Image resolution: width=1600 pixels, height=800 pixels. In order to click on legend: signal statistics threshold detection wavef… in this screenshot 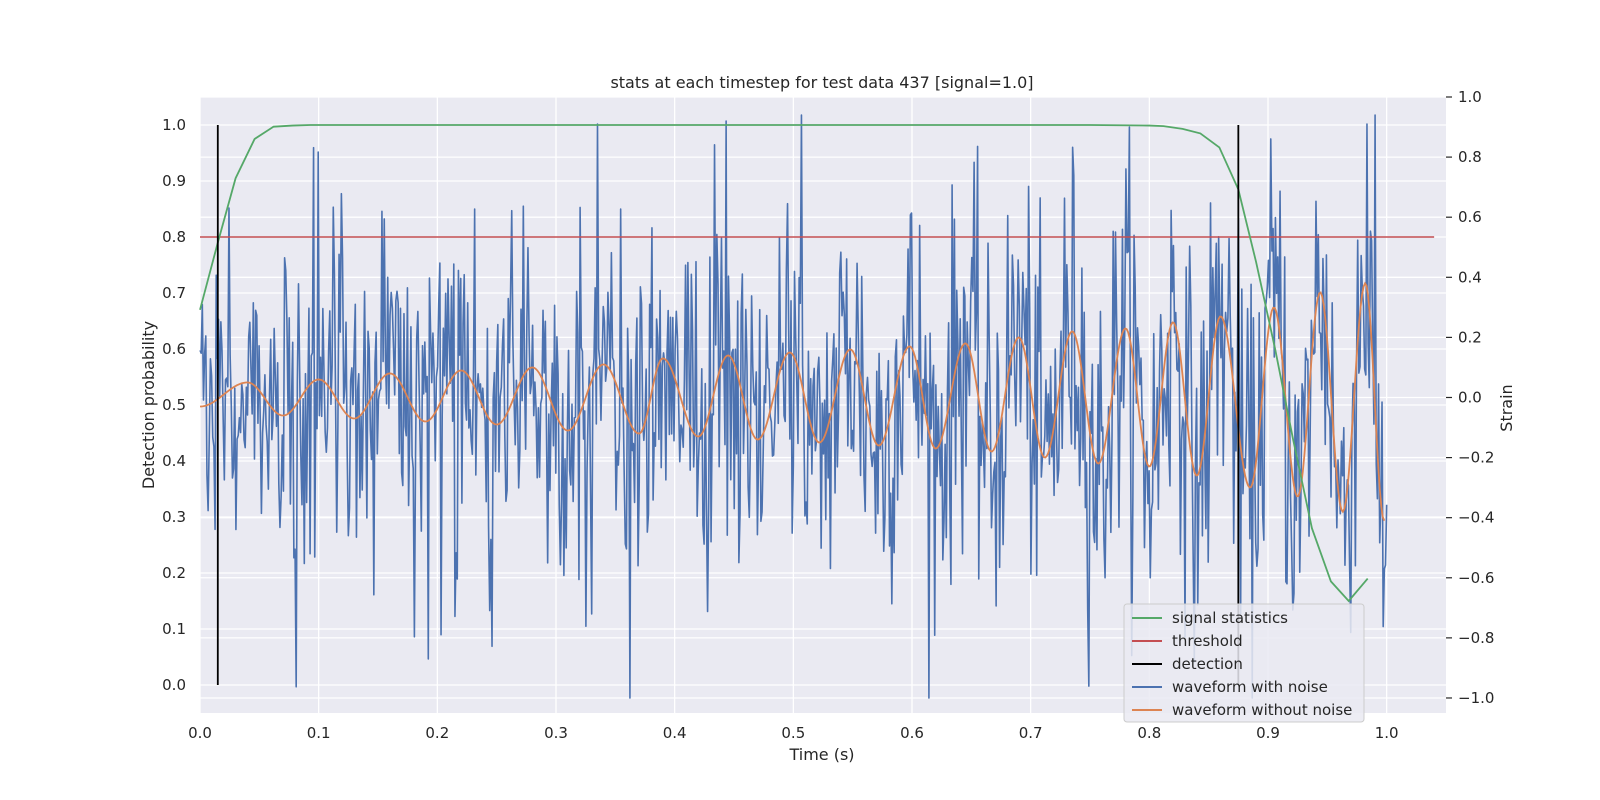, I will do `click(1244, 663)`.